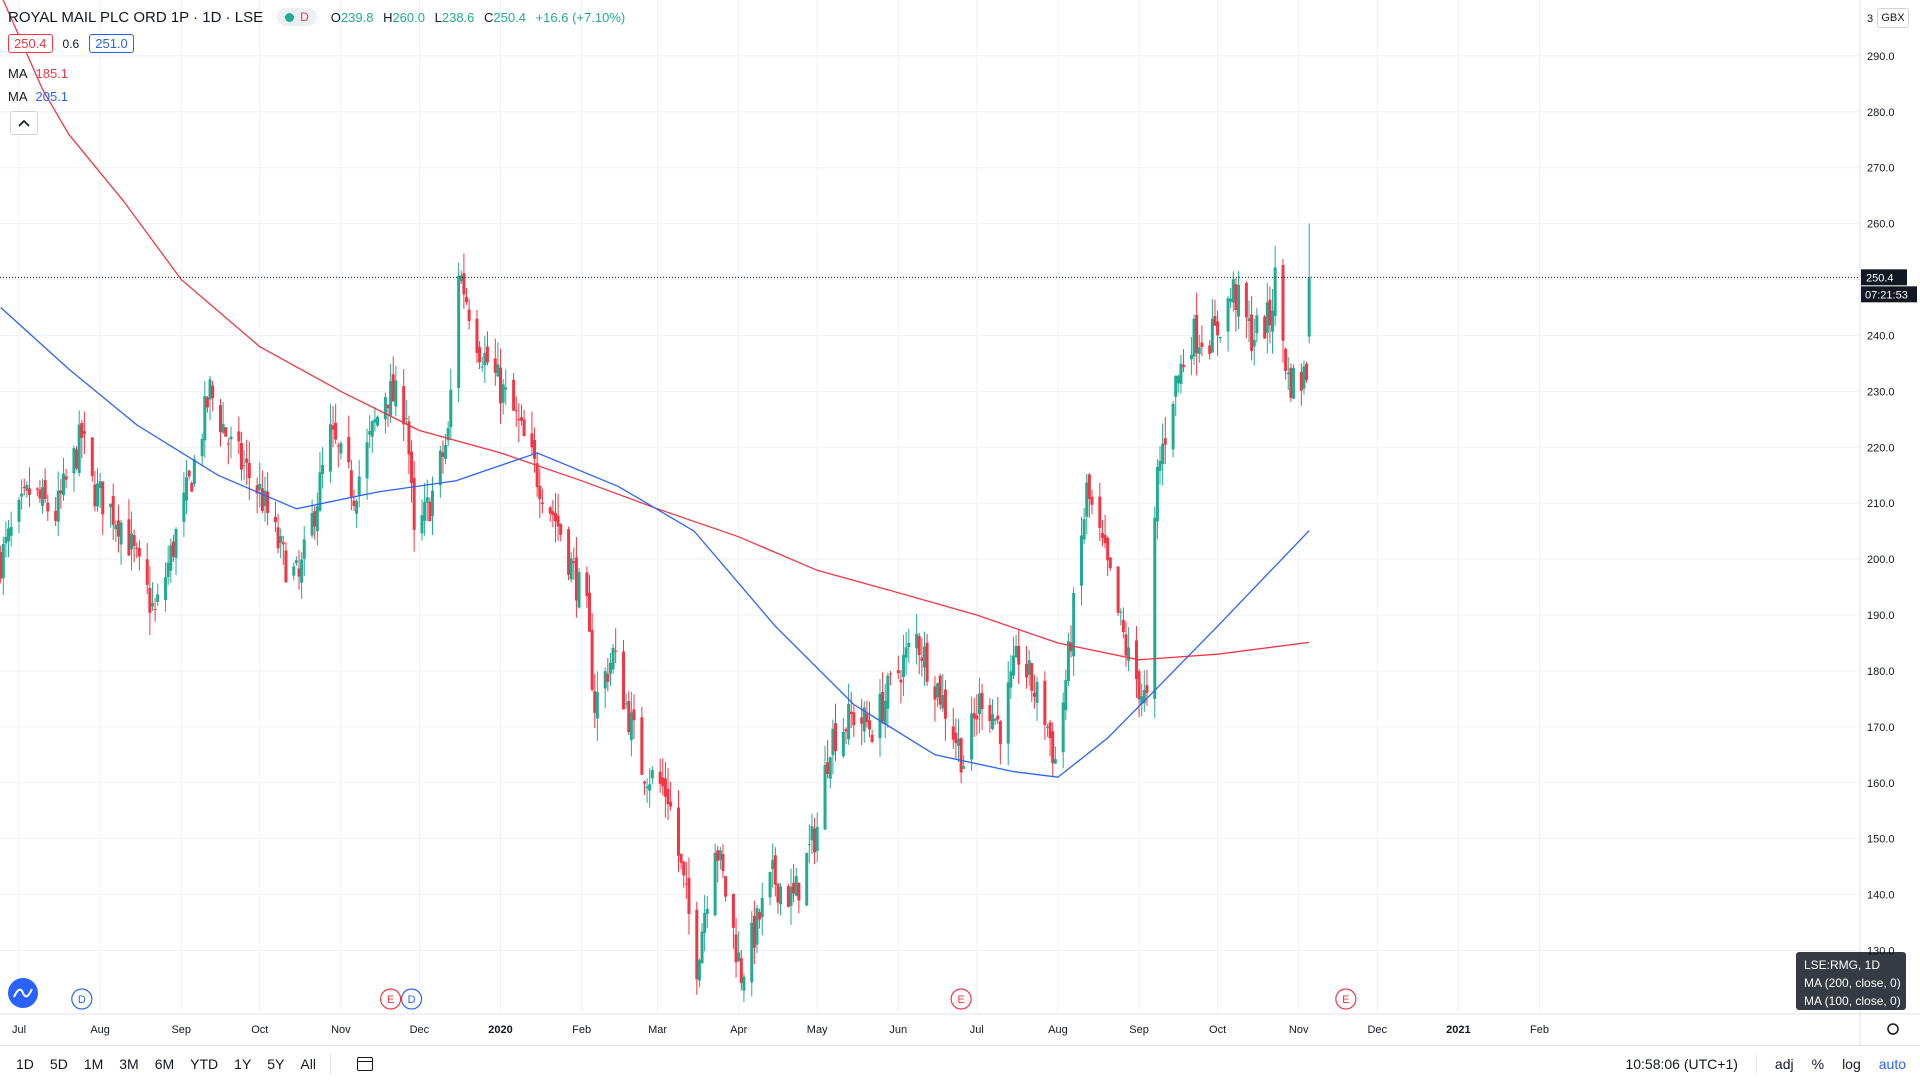 The width and height of the screenshot is (1920, 1081). Describe the element at coordinates (25, 1063) in the screenshot. I see `timeframe-1d: 1D` at that location.